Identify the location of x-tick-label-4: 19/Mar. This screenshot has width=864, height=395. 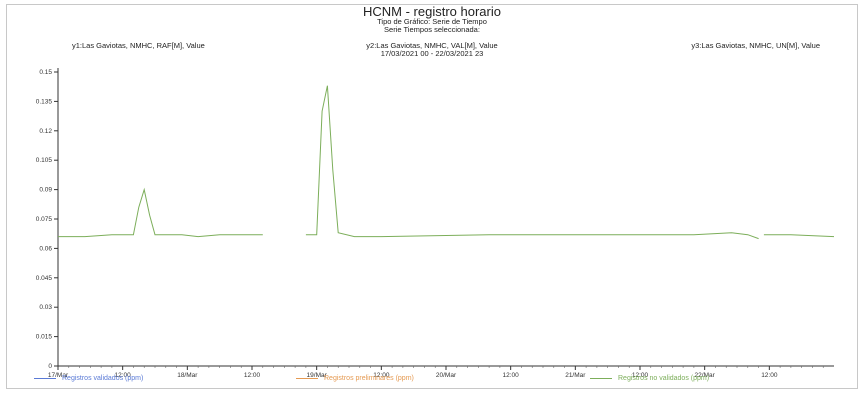
(317, 375).